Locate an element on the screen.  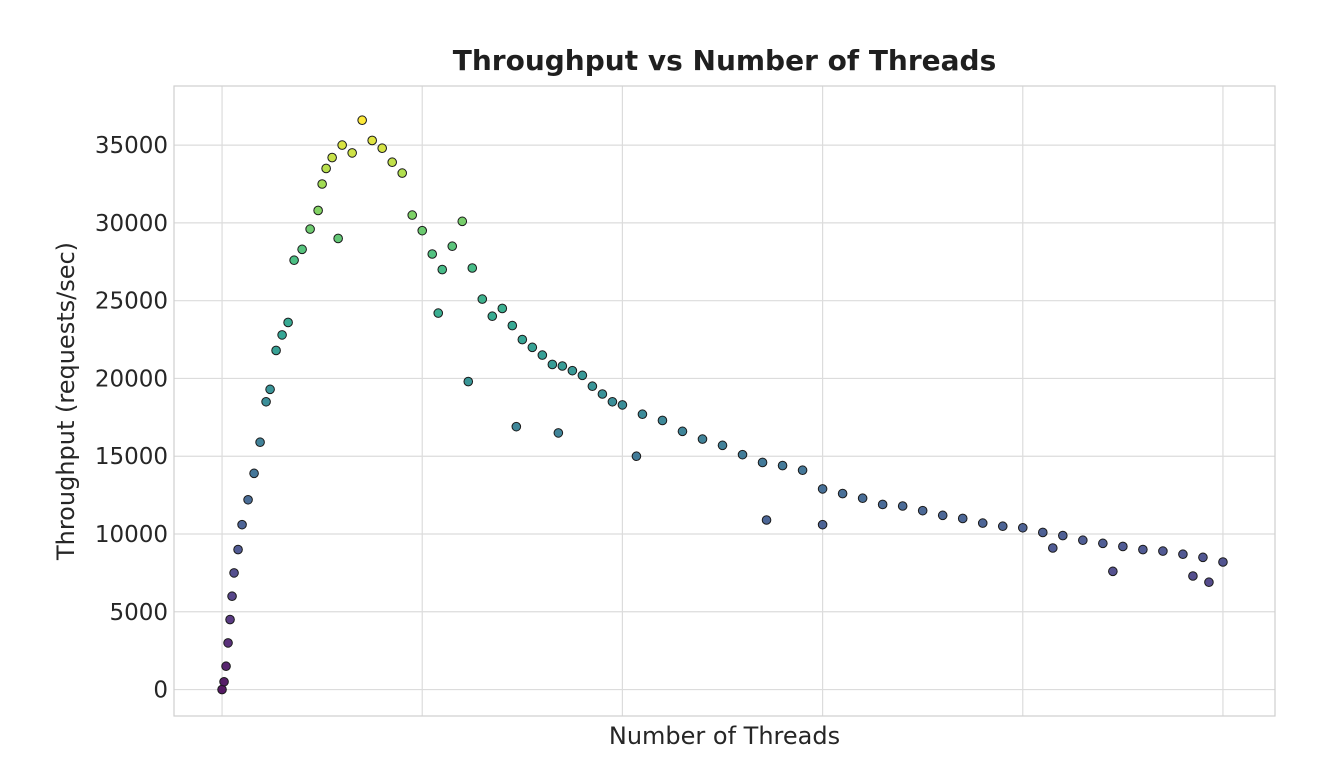
y-tick-label: 10000 is located at coordinates (131, 535).